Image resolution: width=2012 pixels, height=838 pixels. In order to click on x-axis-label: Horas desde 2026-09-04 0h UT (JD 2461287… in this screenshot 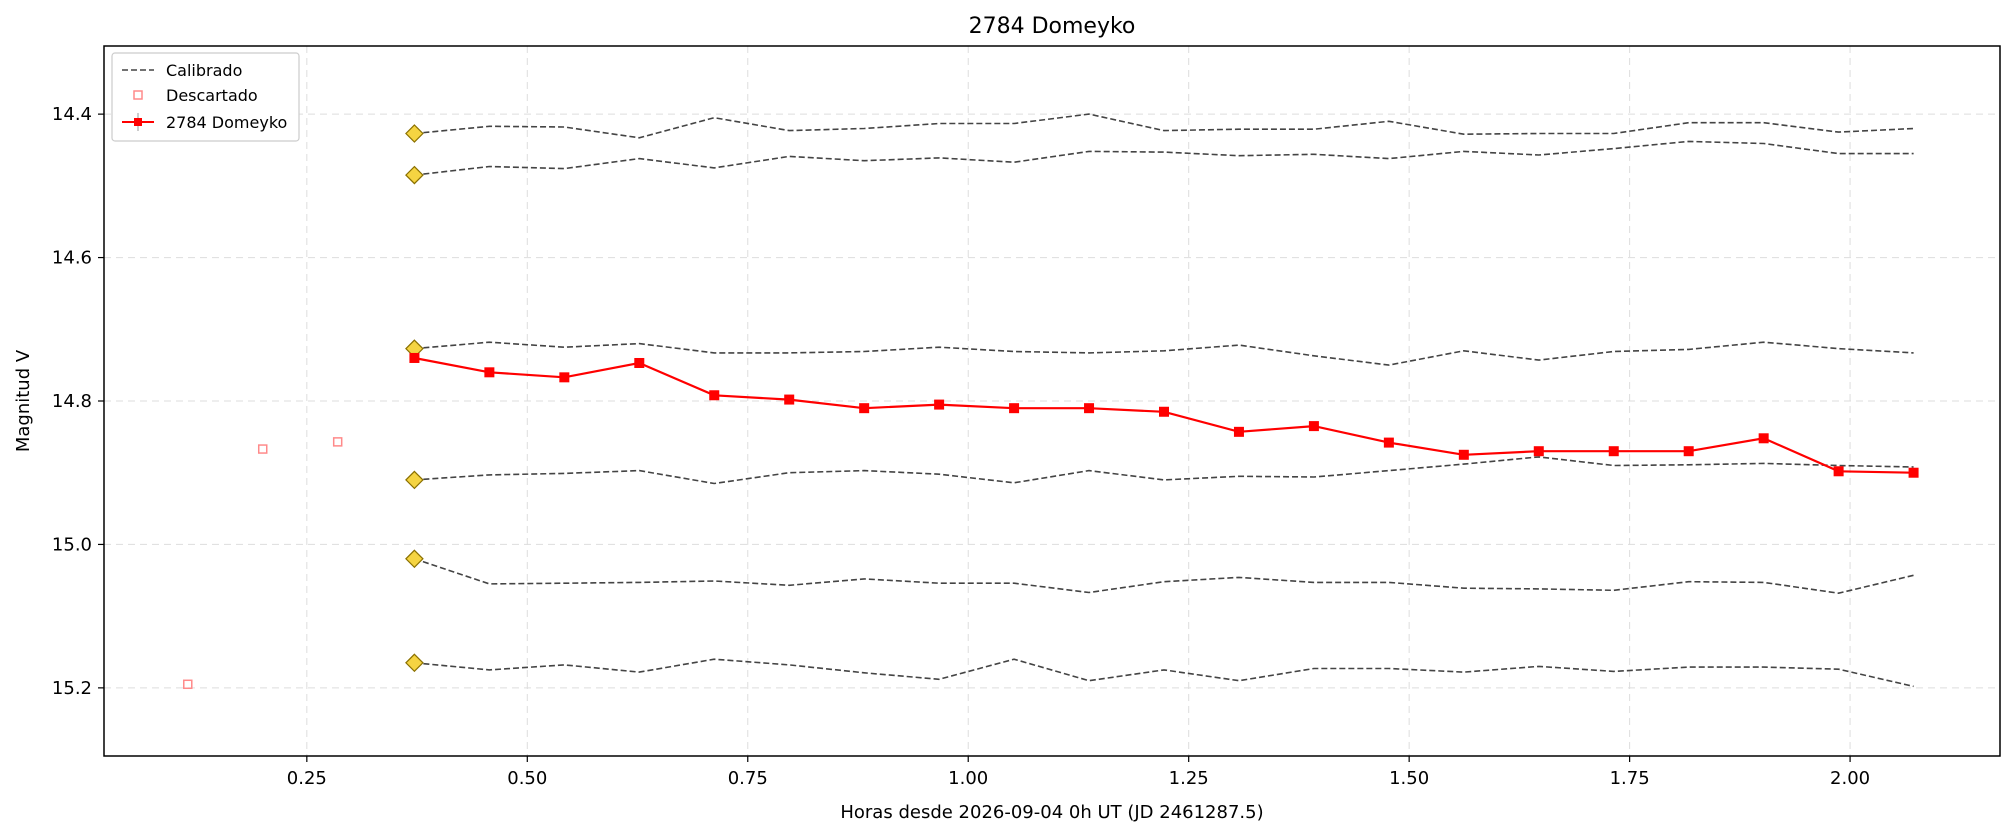, I will do `click(1051, 812)`.